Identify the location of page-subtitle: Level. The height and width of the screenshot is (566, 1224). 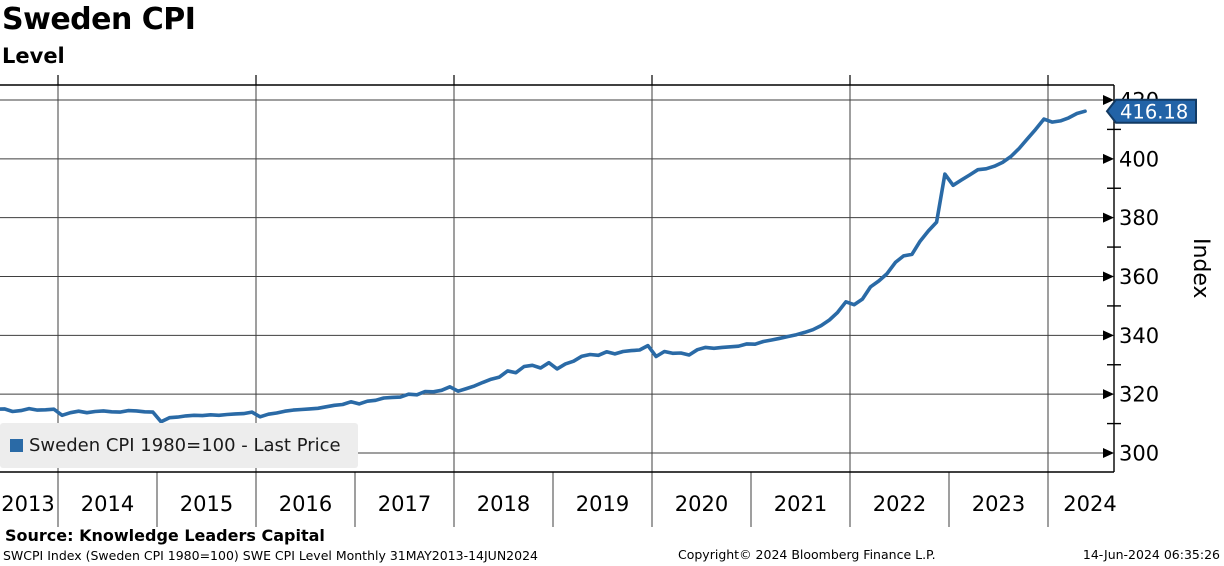
(33, 56).